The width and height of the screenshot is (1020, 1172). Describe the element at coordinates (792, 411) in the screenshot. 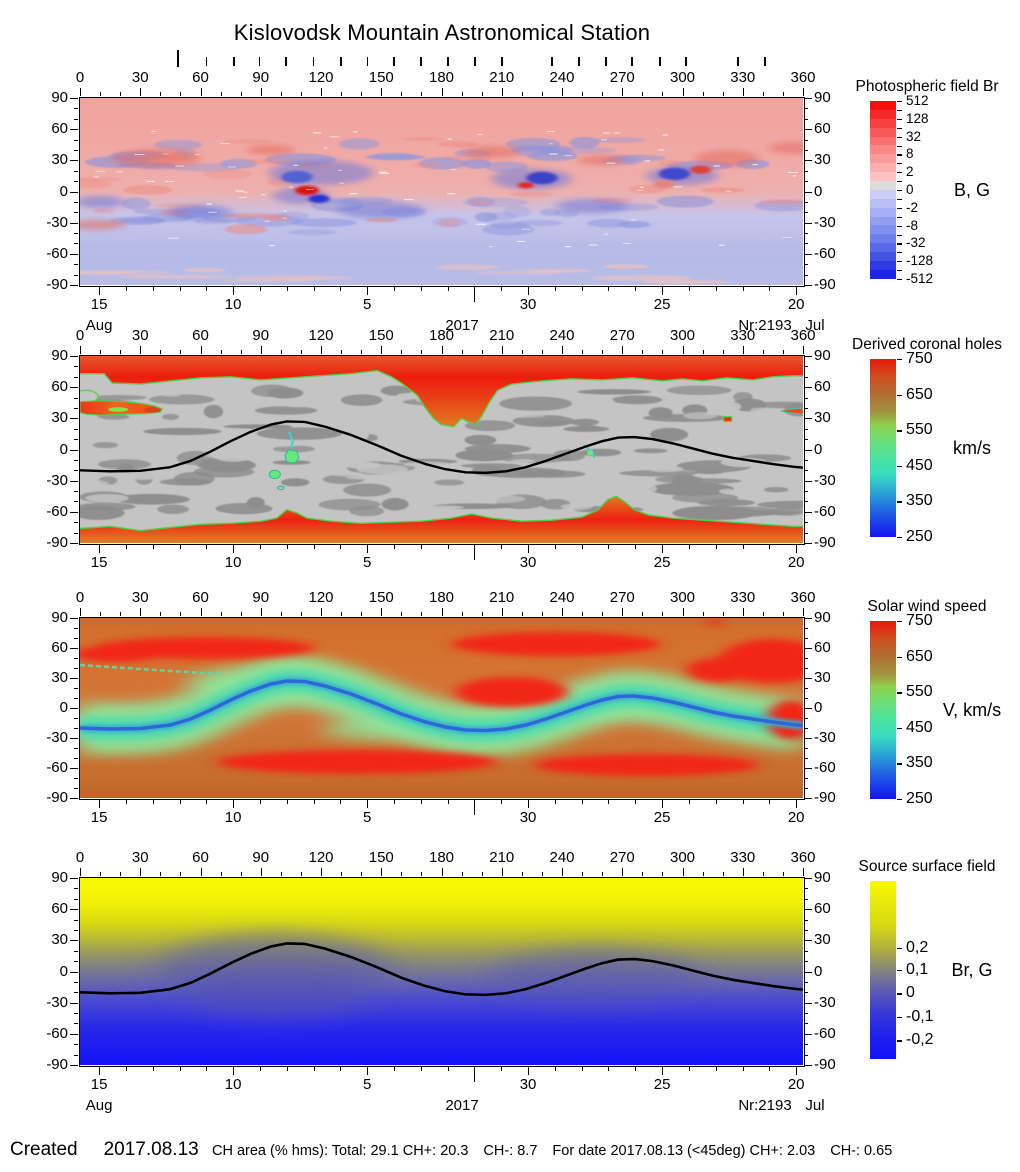

I see `edge-sliver` at that location.